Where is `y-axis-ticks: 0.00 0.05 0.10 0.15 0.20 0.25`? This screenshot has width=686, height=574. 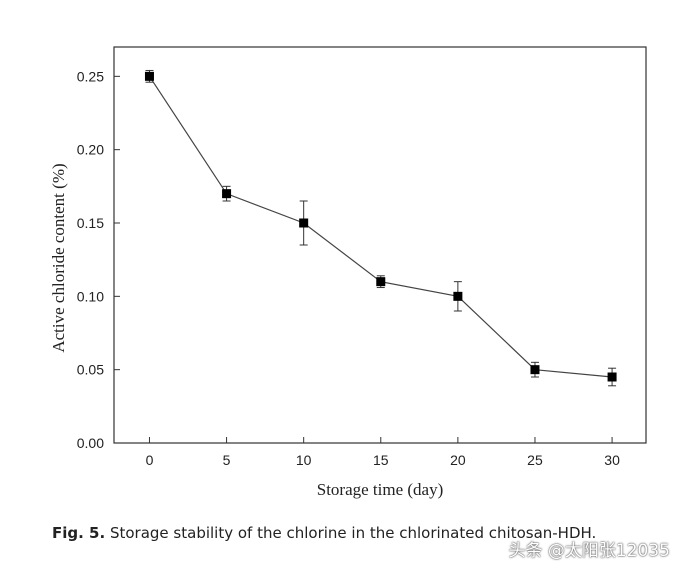
y-axis-ticks: 0.00 0.05 0.10 0.15 0.20 0.25 is located at coordinates (98, 259).